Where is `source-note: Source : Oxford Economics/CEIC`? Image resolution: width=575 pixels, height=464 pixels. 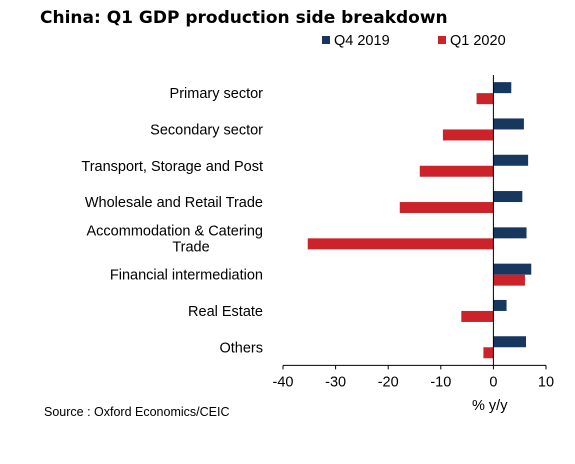 source-note: Source : Oxford Economics/CEIC is located at coordinates (137, 412).